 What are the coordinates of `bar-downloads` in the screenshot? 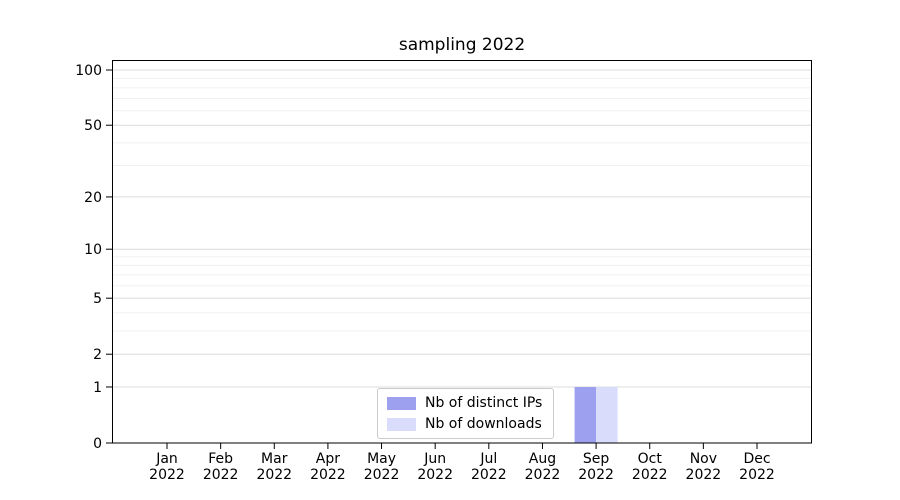 It's located at (607, 414).